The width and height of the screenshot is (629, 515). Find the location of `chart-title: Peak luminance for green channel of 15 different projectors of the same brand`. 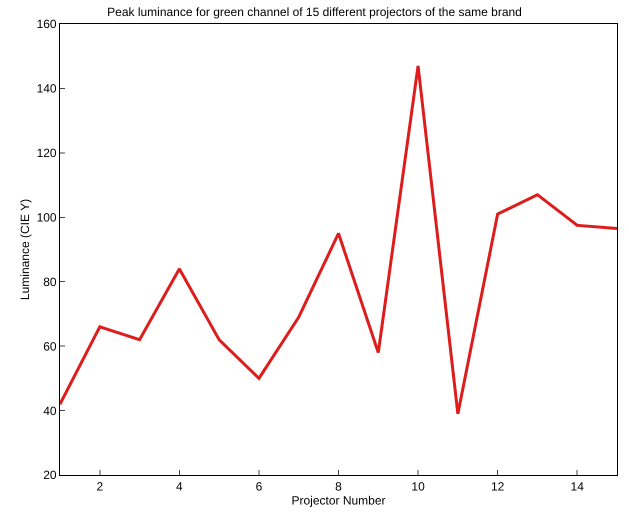

chart-title: Peak luminance for green channel of 15 different projectors of the same brand is located at coordinates (314, 12).